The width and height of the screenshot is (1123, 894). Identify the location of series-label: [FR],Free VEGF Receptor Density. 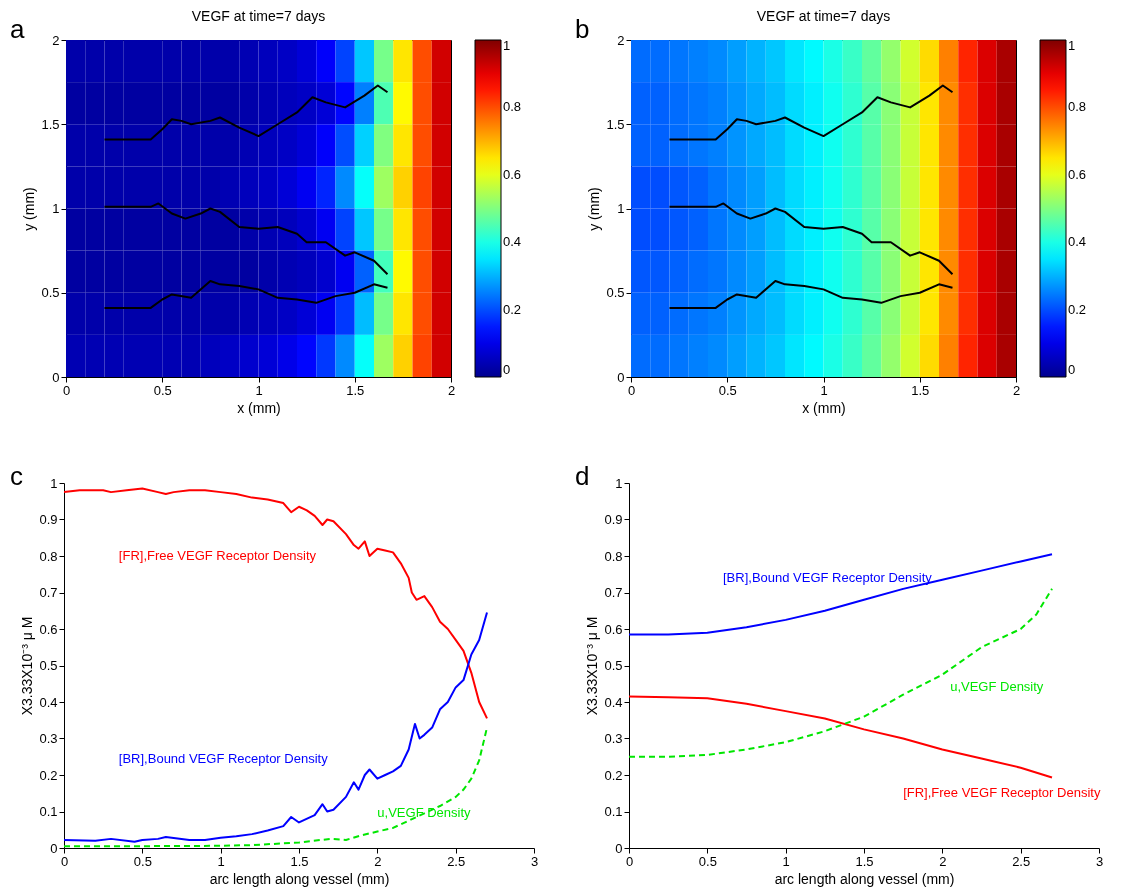
(217, 555).